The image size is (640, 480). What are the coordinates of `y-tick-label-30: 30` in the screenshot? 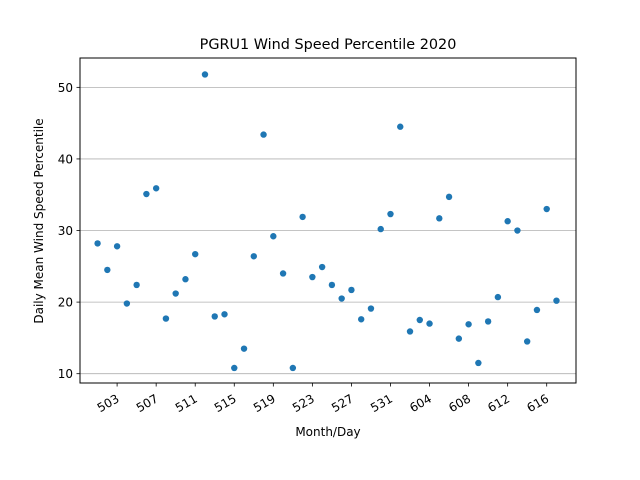 It's located at (65, 231).